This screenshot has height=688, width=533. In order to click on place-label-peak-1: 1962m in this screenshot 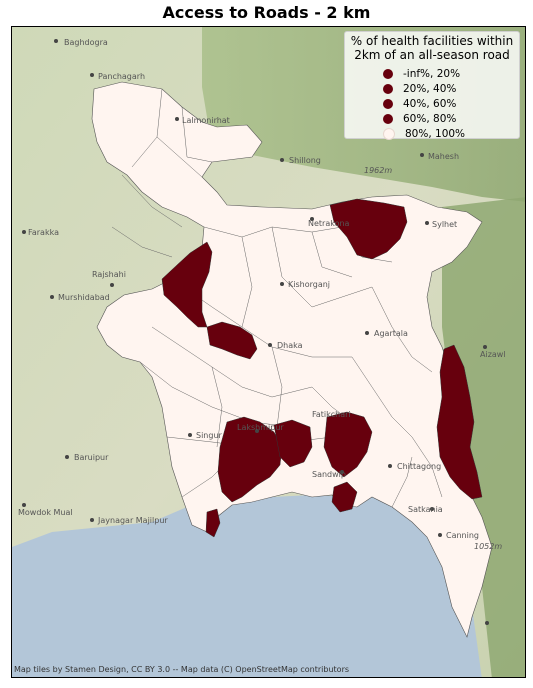, I will do `click(378, 170)`.